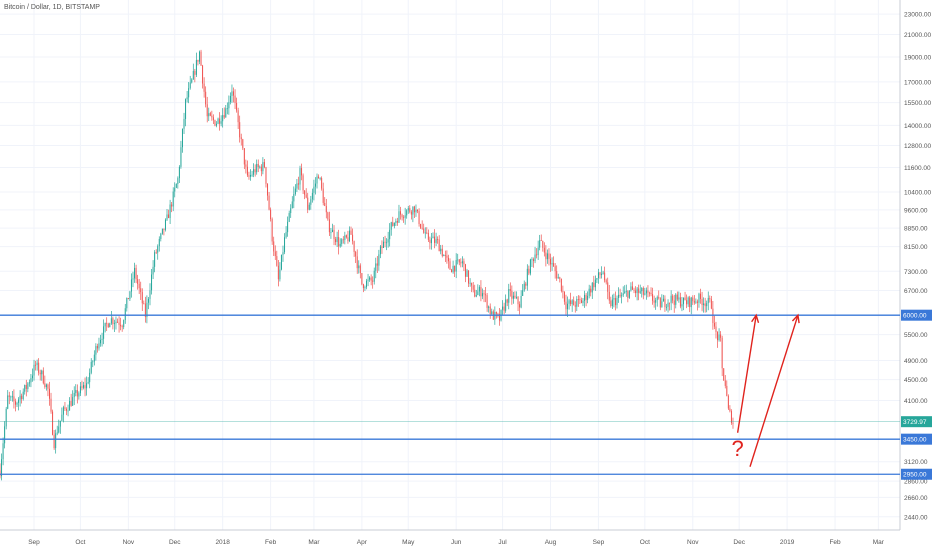  I want to click on arrow-head, so click(755, 318).